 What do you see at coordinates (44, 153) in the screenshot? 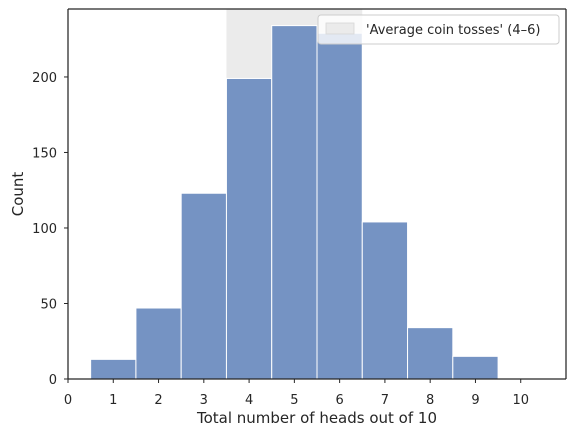
I see `y-tick-label-150: 150` at bounding box center [44, 153].